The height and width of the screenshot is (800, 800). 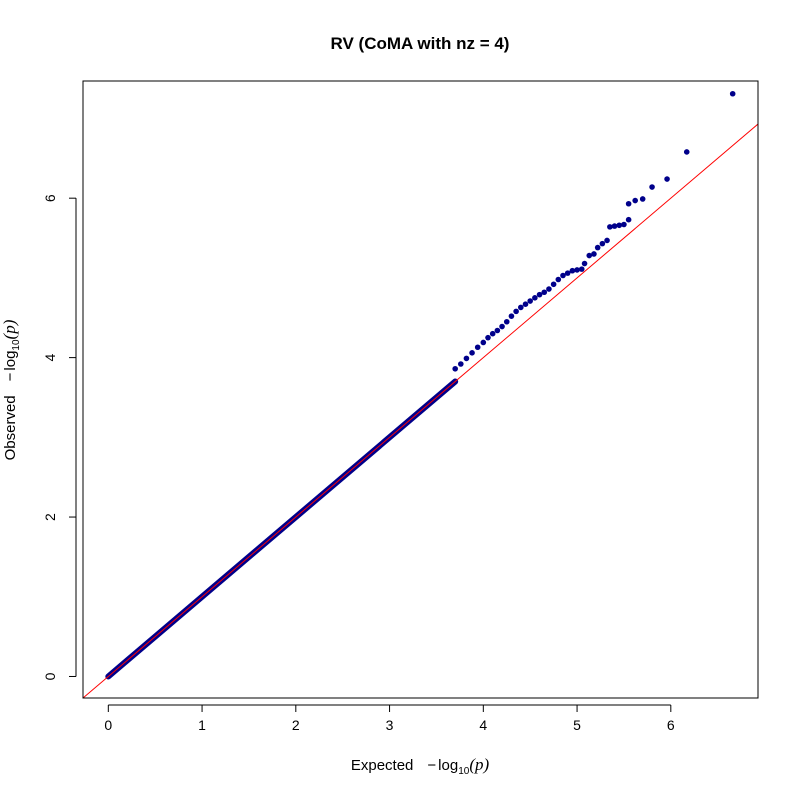 What do you see at coordinates (10, 361) in the screenshot?
I see `y-axis-label-log: log` at bounding box center [10, 361].